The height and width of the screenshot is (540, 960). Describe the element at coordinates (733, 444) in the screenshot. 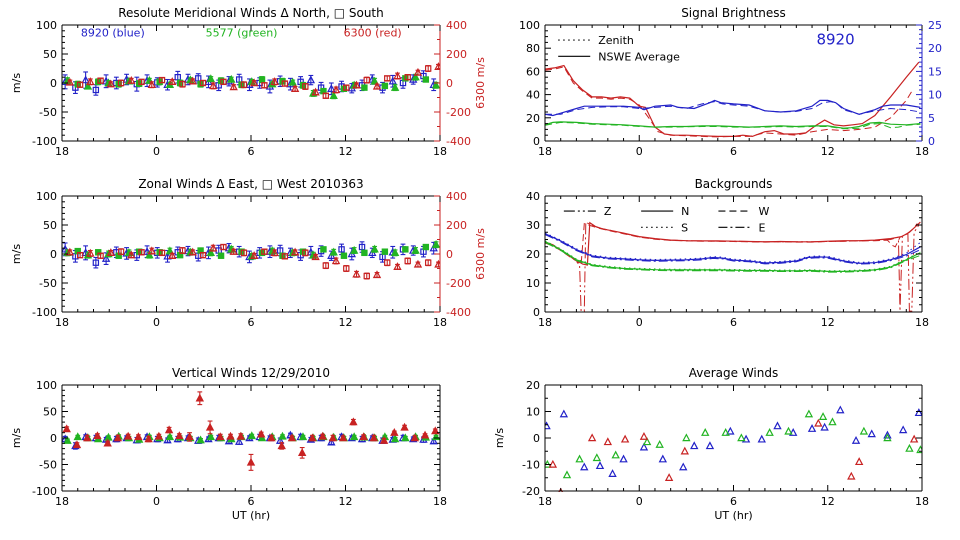

I see `series-5577-average` at that location.